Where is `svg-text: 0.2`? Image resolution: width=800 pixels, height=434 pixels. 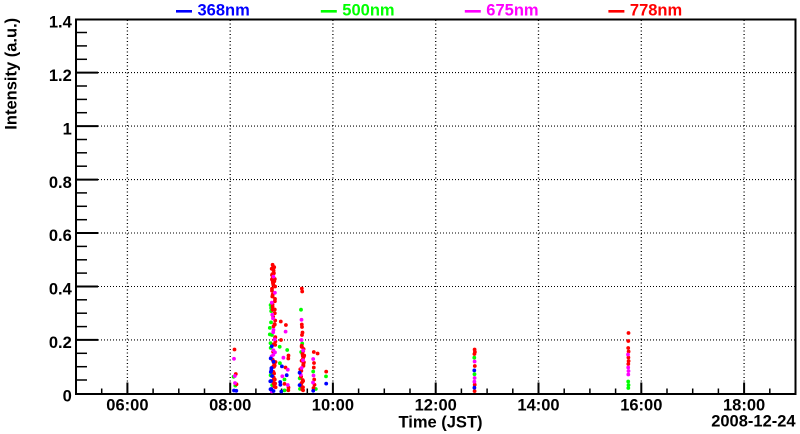
svg-text: 0.2 is located at coordinates (60, 343).